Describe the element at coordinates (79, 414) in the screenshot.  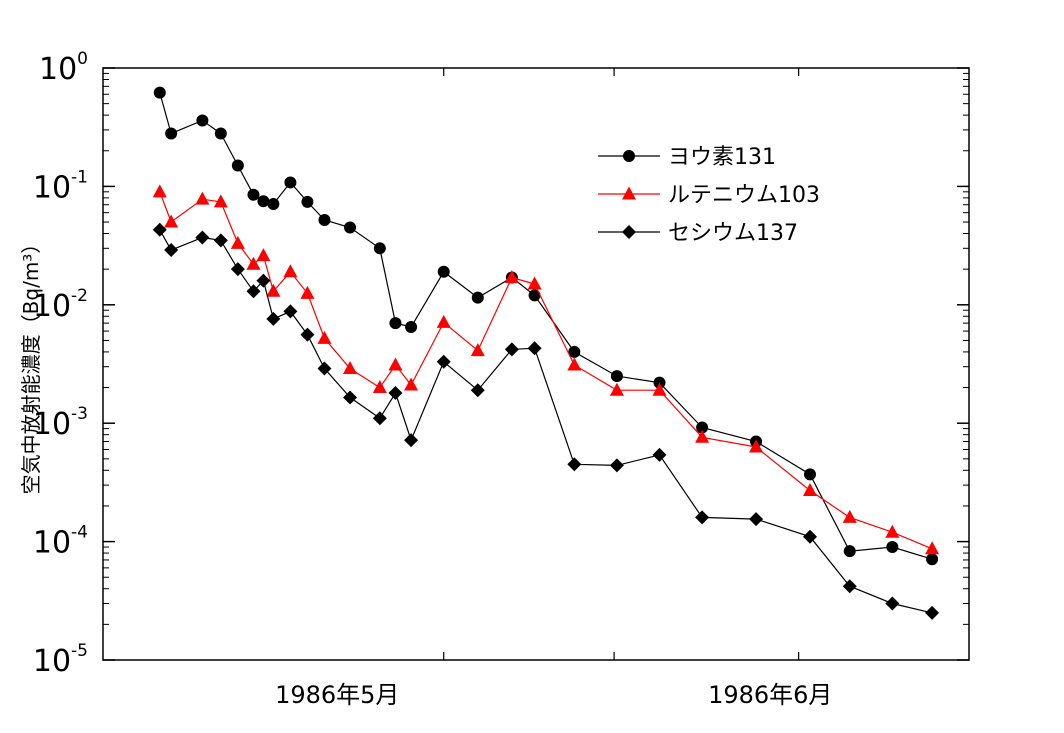
I see `y-tick-exponent: -3` at that location.